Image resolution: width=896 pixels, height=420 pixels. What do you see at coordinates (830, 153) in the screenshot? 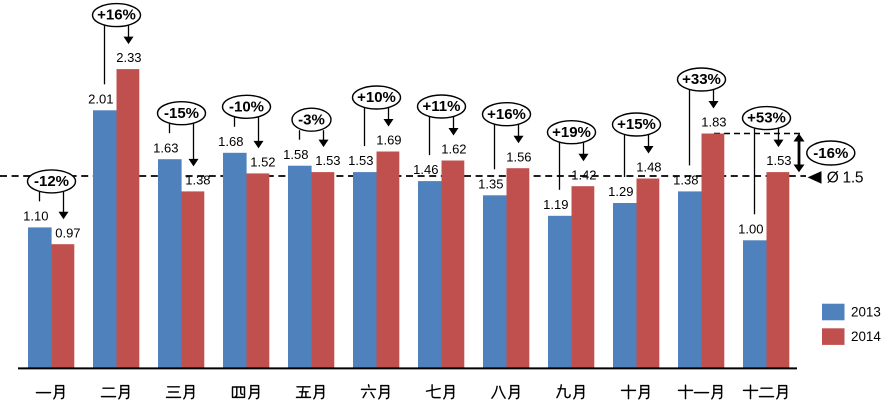
I see `svg-text: -16%` at bounding box center [830, 153].